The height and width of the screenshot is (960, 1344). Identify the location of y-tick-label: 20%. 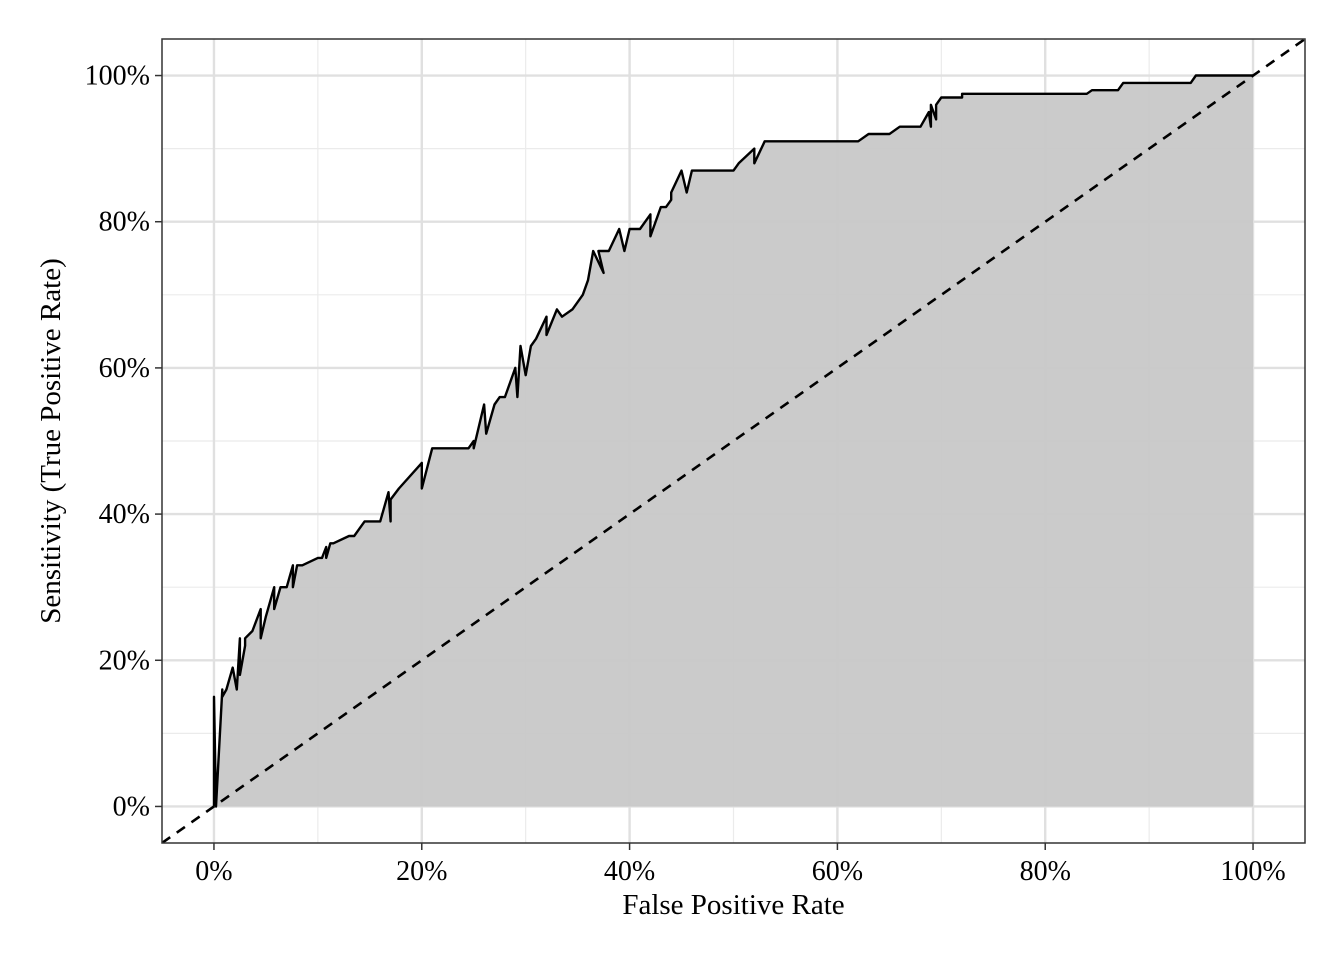
(124, 660).